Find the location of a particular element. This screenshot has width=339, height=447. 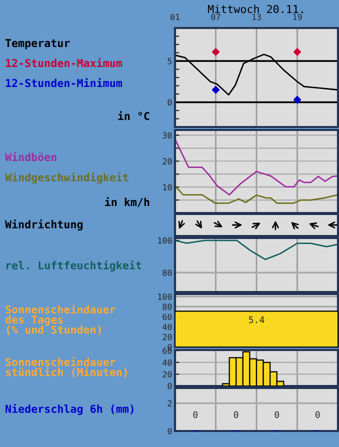

y-axis-title: in km/h is located at coordinates (127, 202).